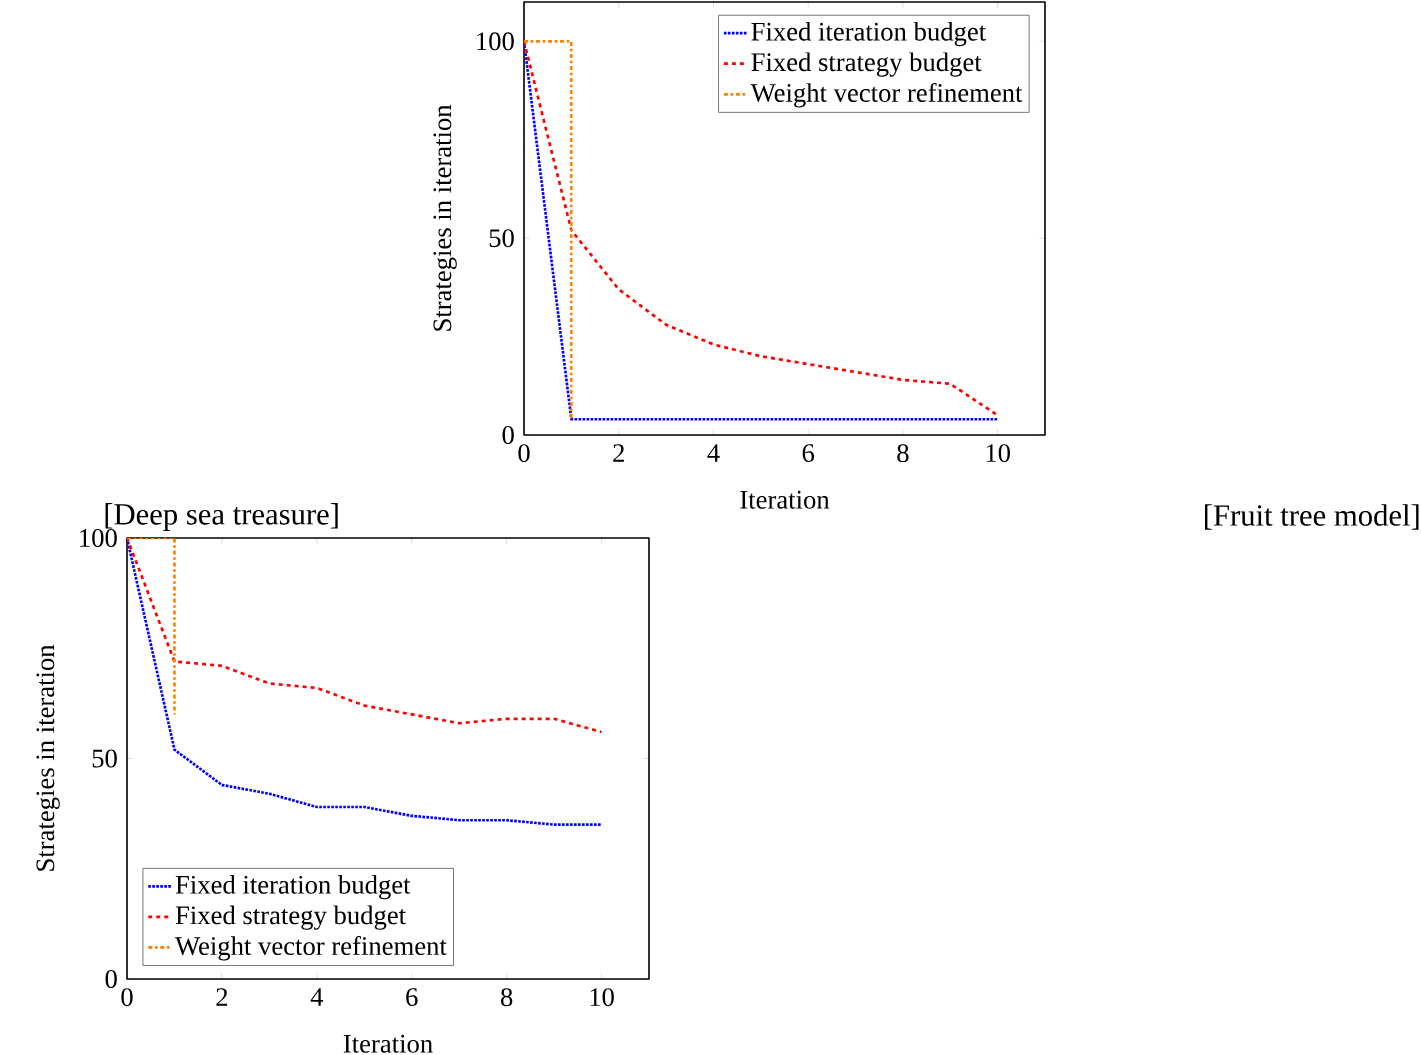 This screenshot has width=1421, height=1055. Describe the element at coordinates (1312, 517) in the screenshot. I see `text: [Fruit tree model]` at that location.